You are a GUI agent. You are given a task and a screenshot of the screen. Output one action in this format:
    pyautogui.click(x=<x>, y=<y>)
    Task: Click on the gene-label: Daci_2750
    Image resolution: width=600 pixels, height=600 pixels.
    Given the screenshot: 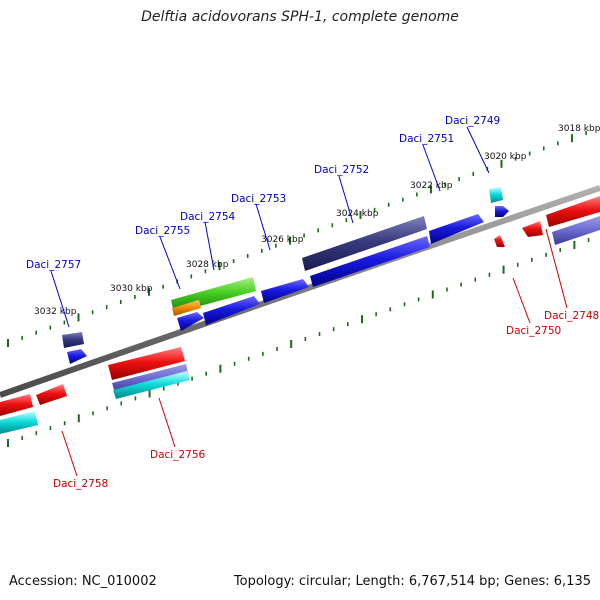 What is the action you would take?
    pyautogui.click(x=533, y=331)
    